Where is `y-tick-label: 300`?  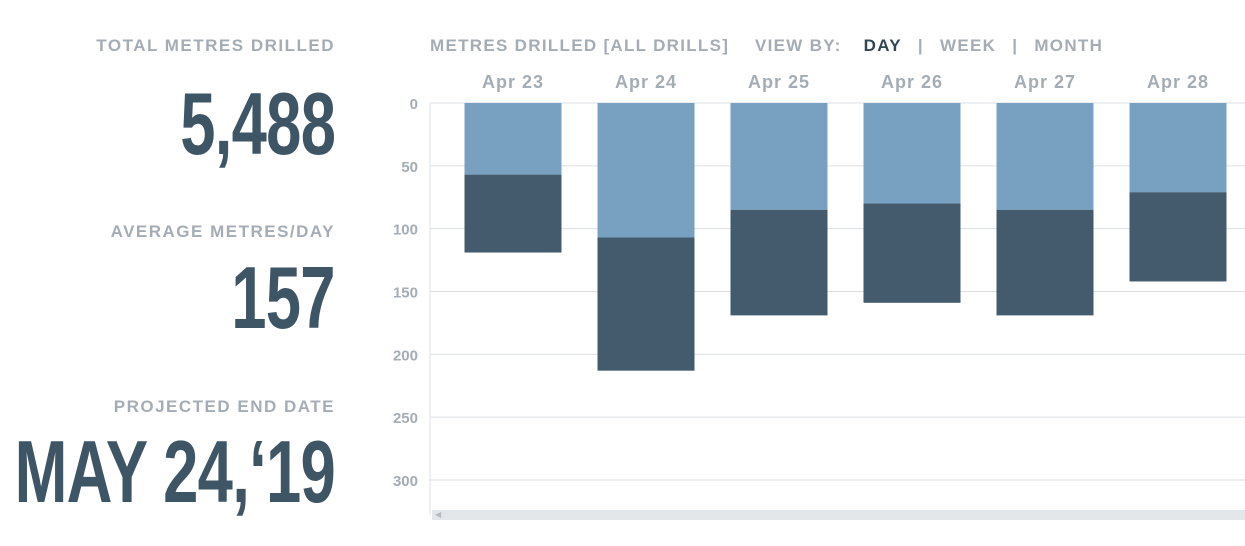 y-tick-label: 300 is located at coordinates (405, 481).